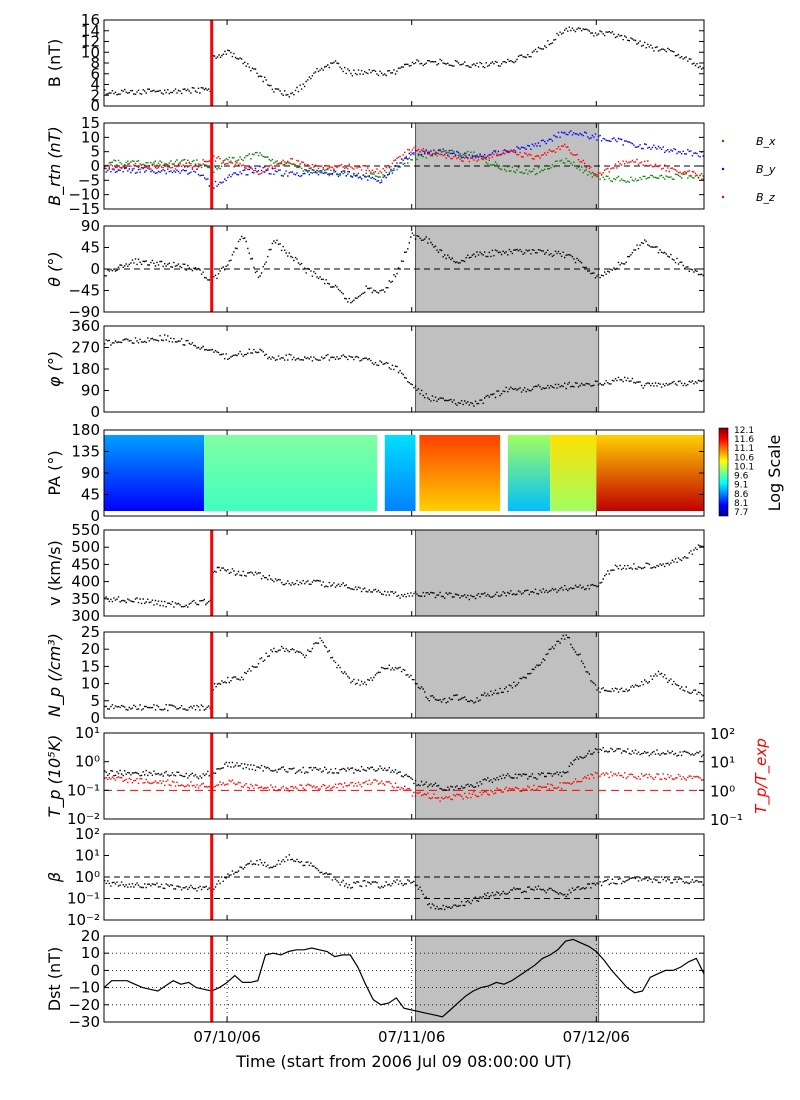 This screenshot has width=800, height=1100. Describe the element at coordinates (726, 820) in the screenshot. I see `y-right-tick-label: 10⁻¹` at that location.